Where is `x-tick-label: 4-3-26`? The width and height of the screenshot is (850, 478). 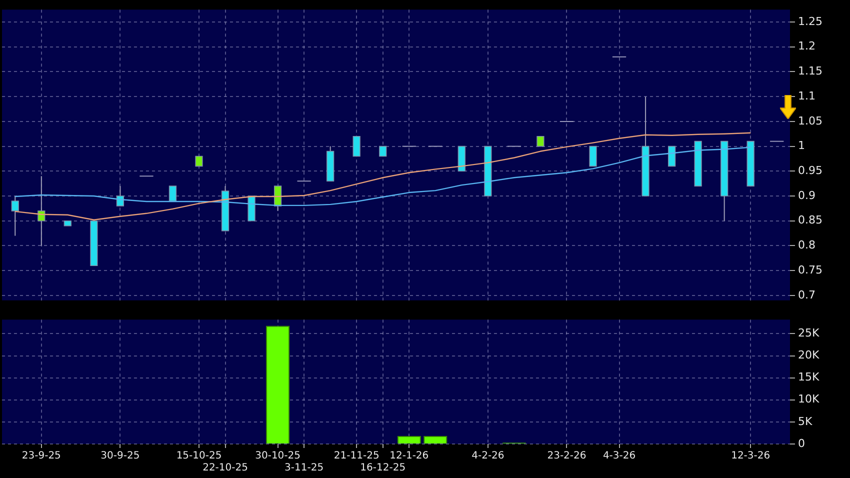 x-tick-label: 4-3-26 is located at coordinates (619, 456).